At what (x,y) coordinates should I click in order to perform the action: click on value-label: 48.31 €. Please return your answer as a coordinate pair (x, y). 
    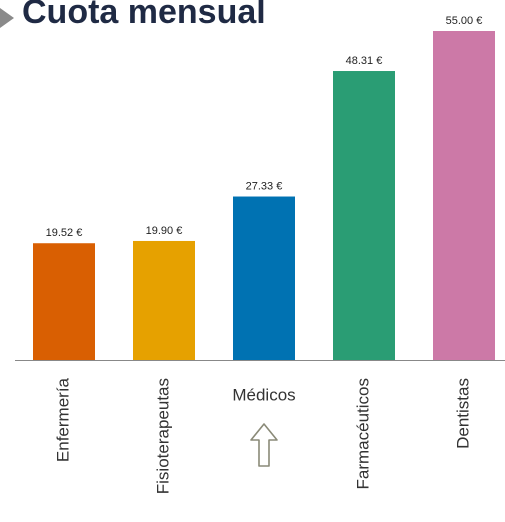
    Looking at the image, I should click on (364, 61).